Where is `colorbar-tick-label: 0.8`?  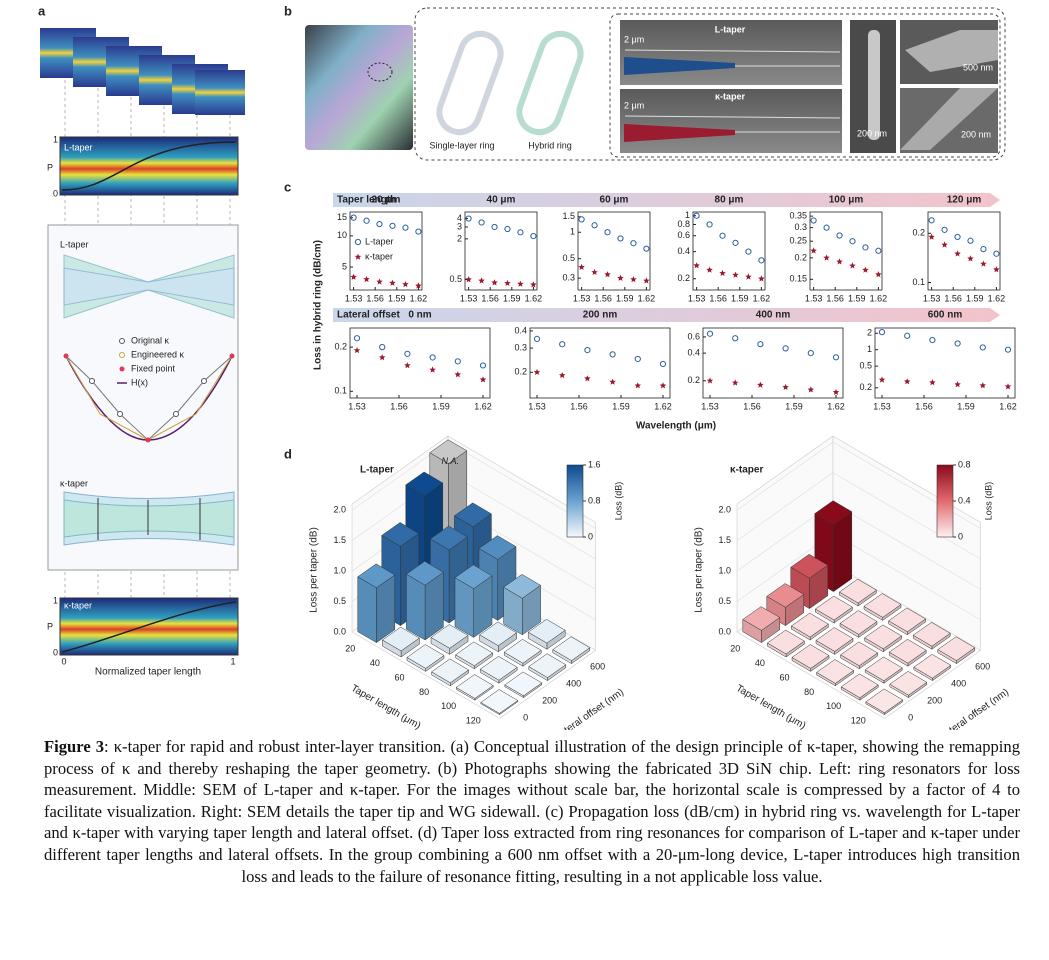
colorbar-tick-label: 0.8 is located at coordinates (964, 464).